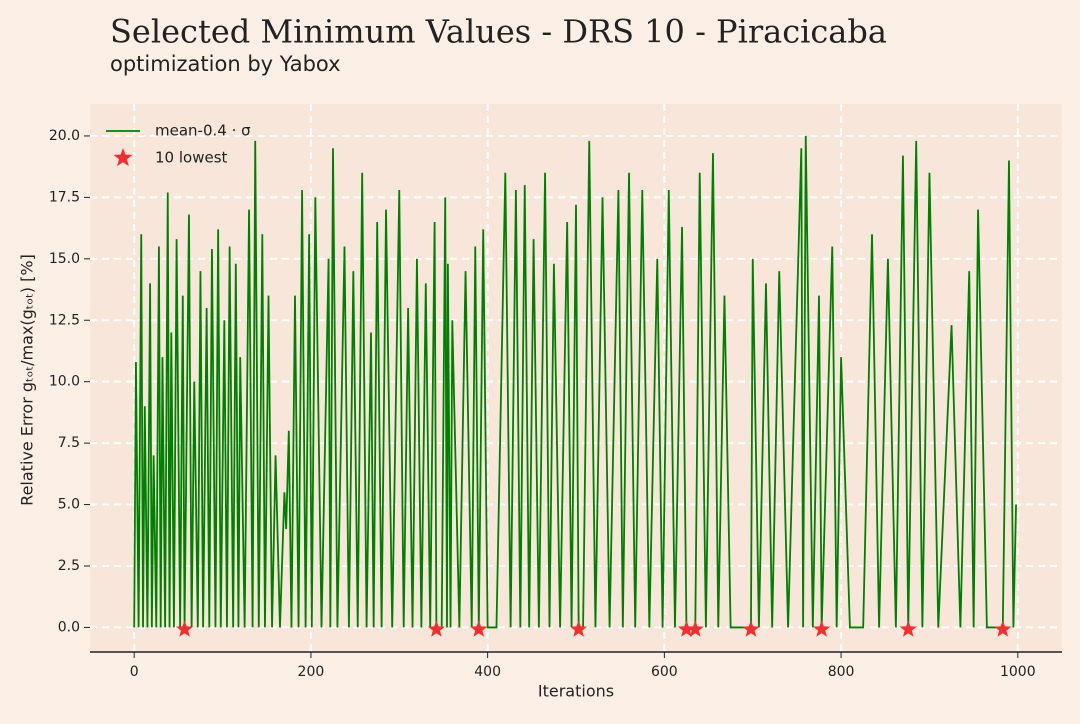  Describe the element at coordinates (64, 259) in the screenshot. I see `y-tick-label: 15.0` at that location.